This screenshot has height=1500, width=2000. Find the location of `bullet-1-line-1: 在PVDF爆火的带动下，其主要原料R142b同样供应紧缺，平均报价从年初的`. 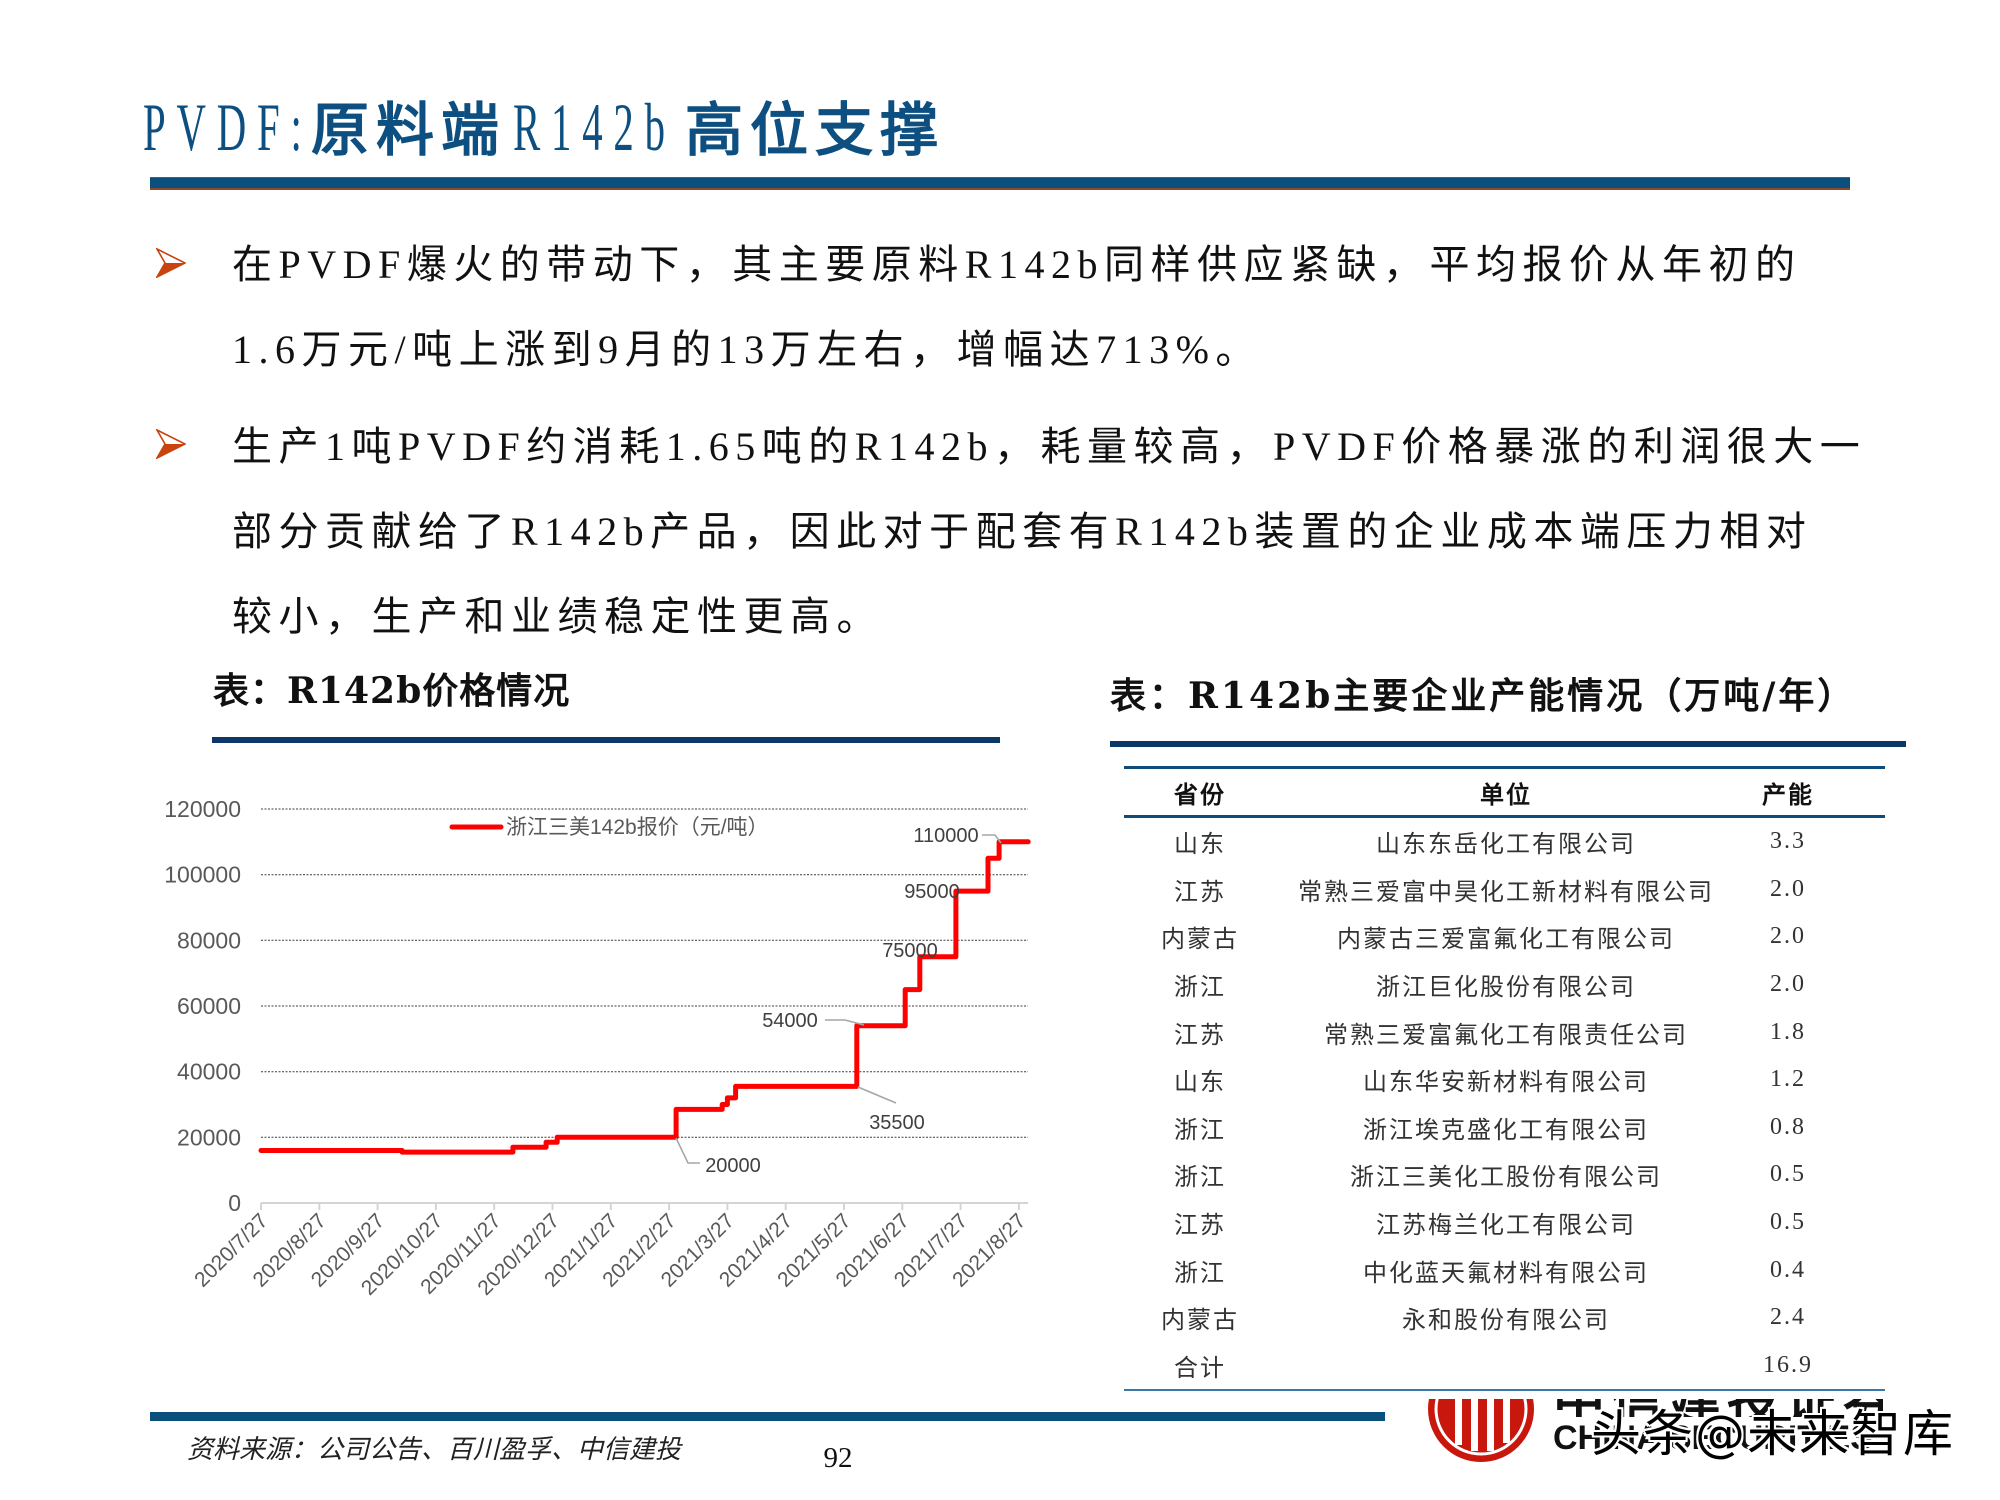

bullet-1-line-1: 在PVDF爆火的带动下，其主要原料R142b同样供应紧缺，平均报价从年初的 is located at coordinates (1017, 264).